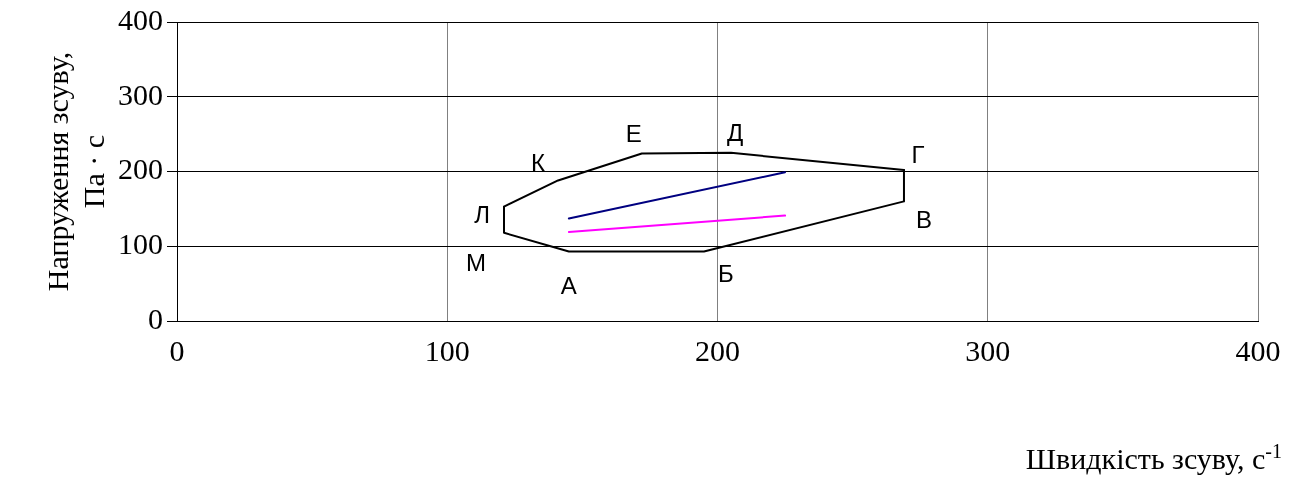 This screenshot has height=501, width=1302. I want to click on y-axis-title: Напруження зсуву, Па · с, so click(75, 171).